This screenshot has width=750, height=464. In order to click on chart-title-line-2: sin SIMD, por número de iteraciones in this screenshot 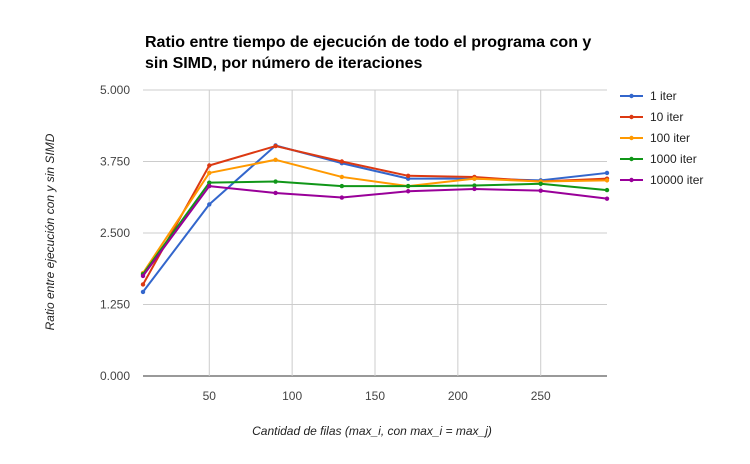, I will do `click(283, 63)`.